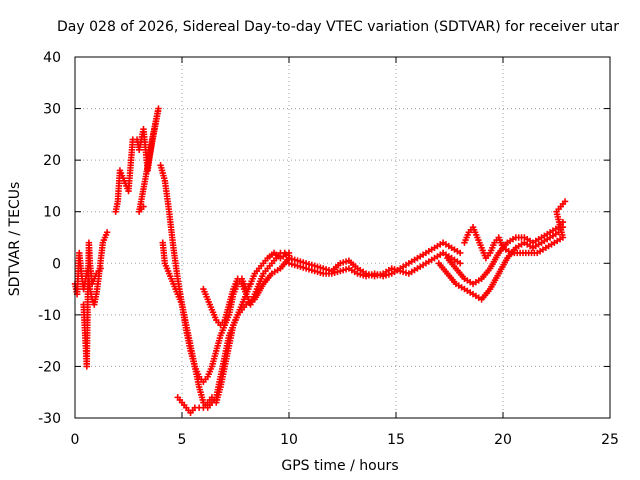  What do you see at coordinates (396, 440) in the screenshot?
I see `x-tick-label: 15` at bounding box center [396, 440].